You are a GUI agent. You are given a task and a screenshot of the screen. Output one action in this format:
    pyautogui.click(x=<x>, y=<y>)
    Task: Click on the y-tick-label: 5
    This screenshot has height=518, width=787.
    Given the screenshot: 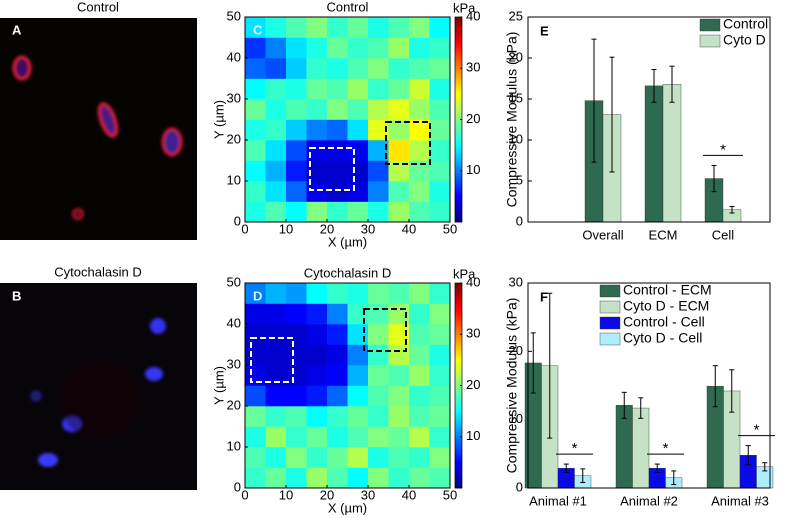 What is the action you would take?
    pyautogui.click(x=519, y=179)
    